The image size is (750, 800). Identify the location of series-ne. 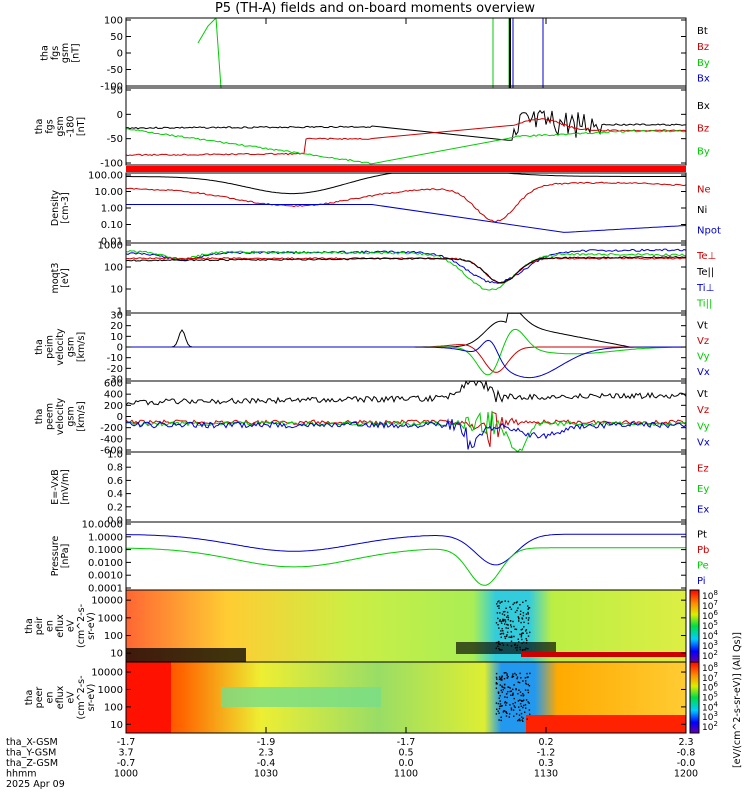
(406, 202).